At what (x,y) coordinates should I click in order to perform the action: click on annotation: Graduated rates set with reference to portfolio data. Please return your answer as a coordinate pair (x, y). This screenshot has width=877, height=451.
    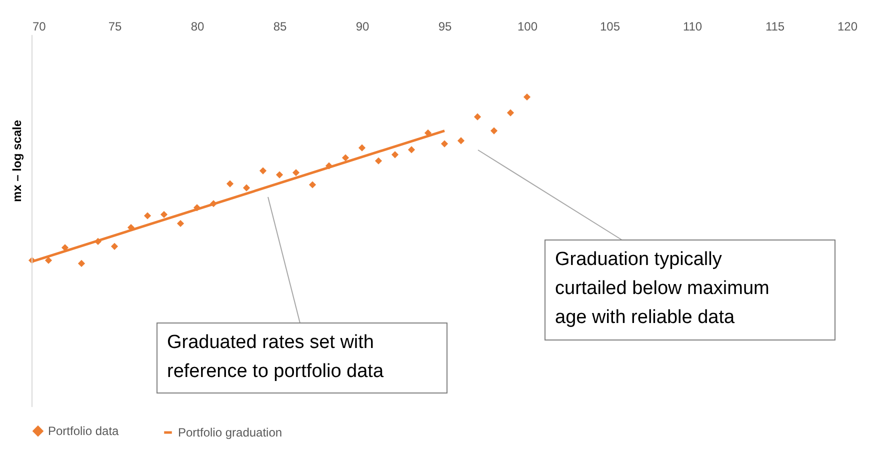
    Looking at the image, I should click on (275, 357).